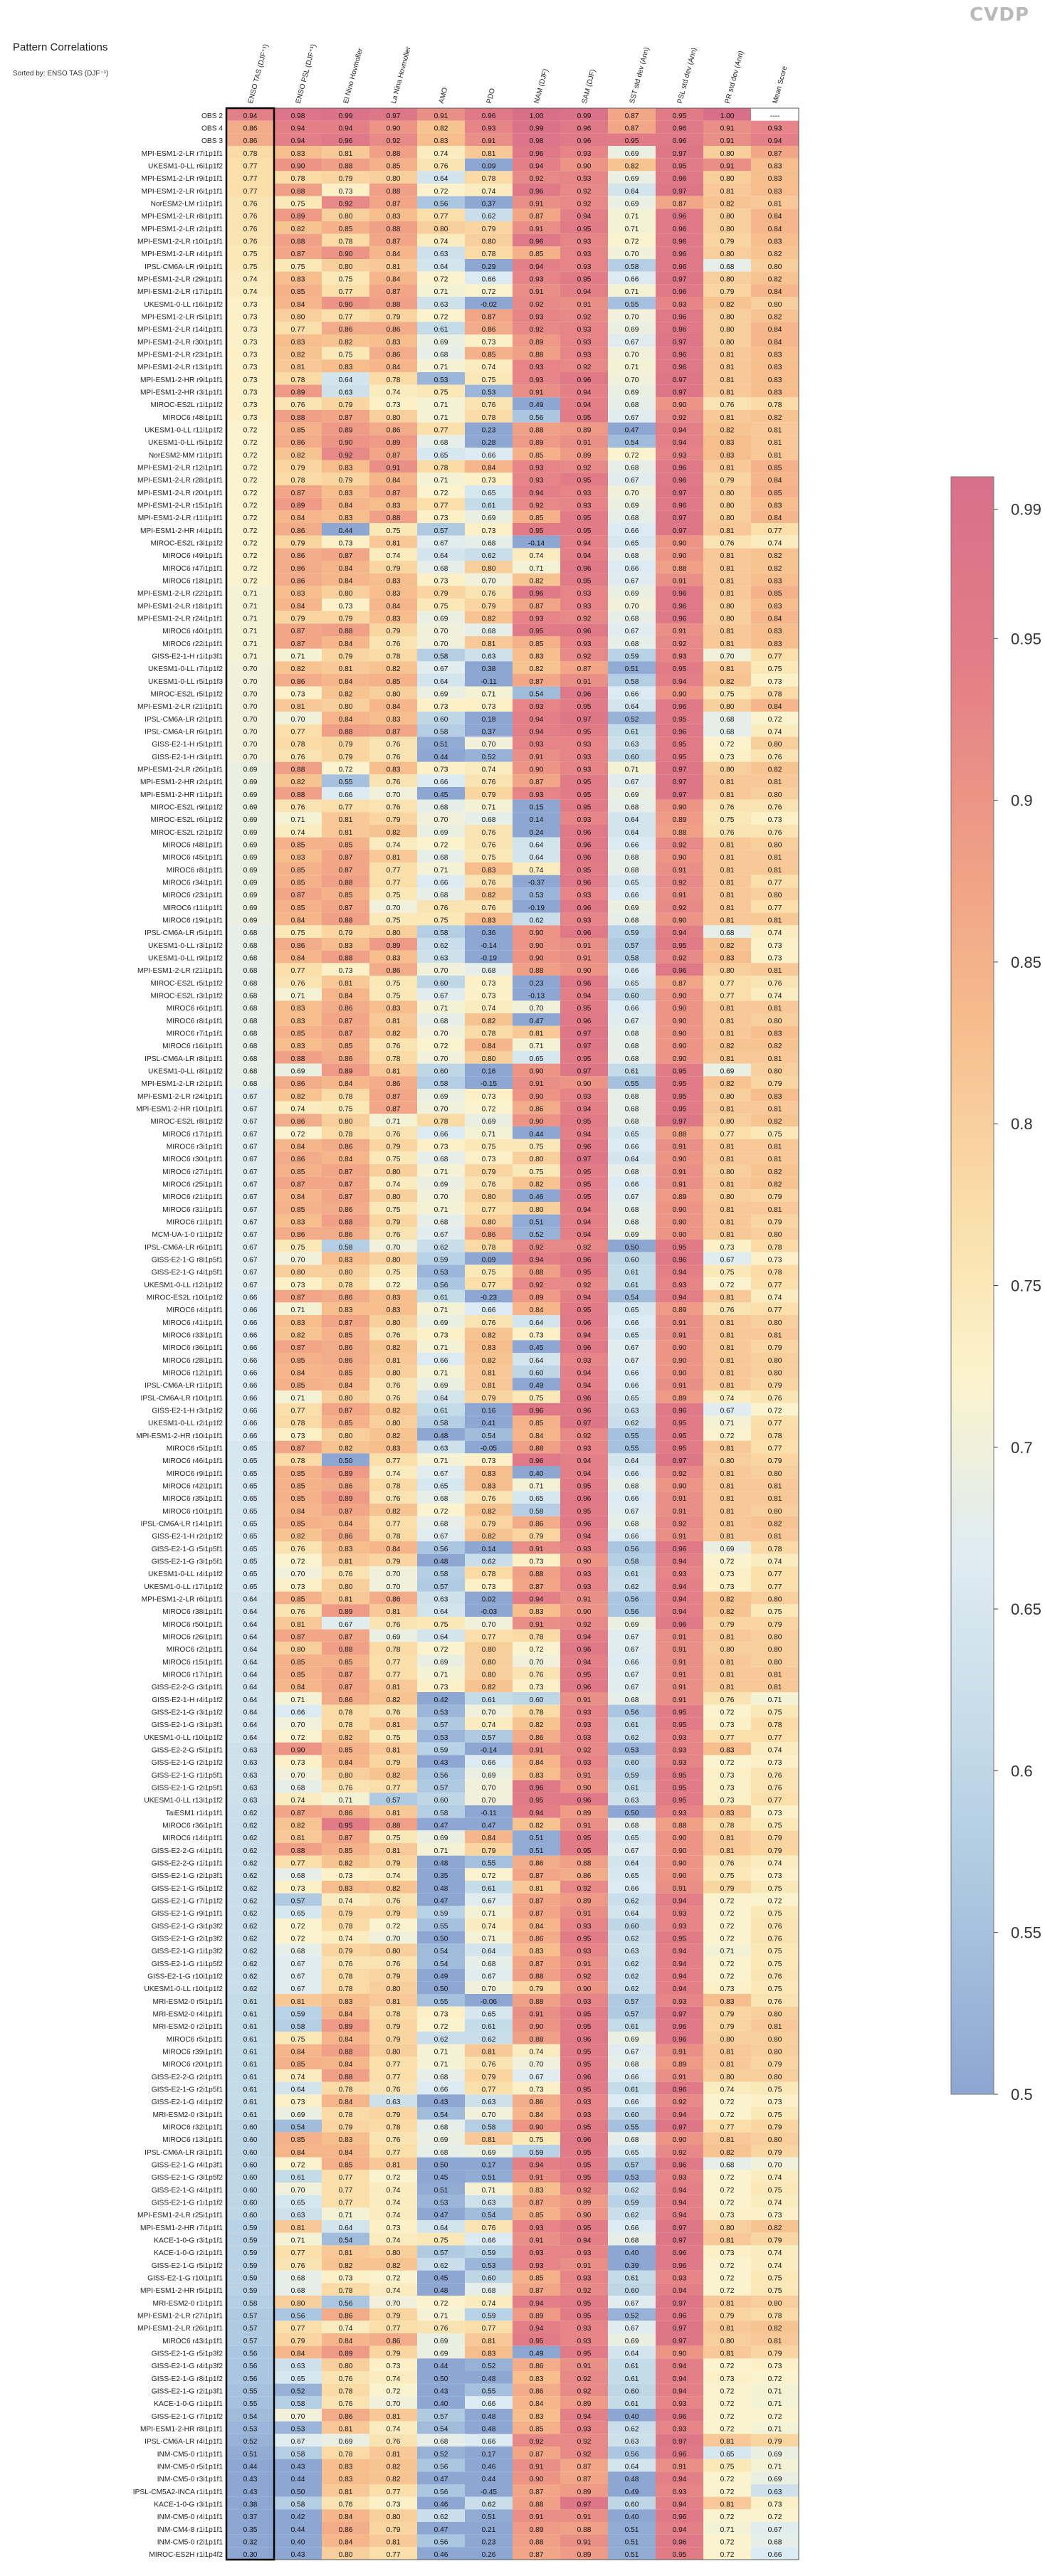 This screenshot has width=1045, height=2576. I want to click on cell-value: 0.48, so click(441, 1562).